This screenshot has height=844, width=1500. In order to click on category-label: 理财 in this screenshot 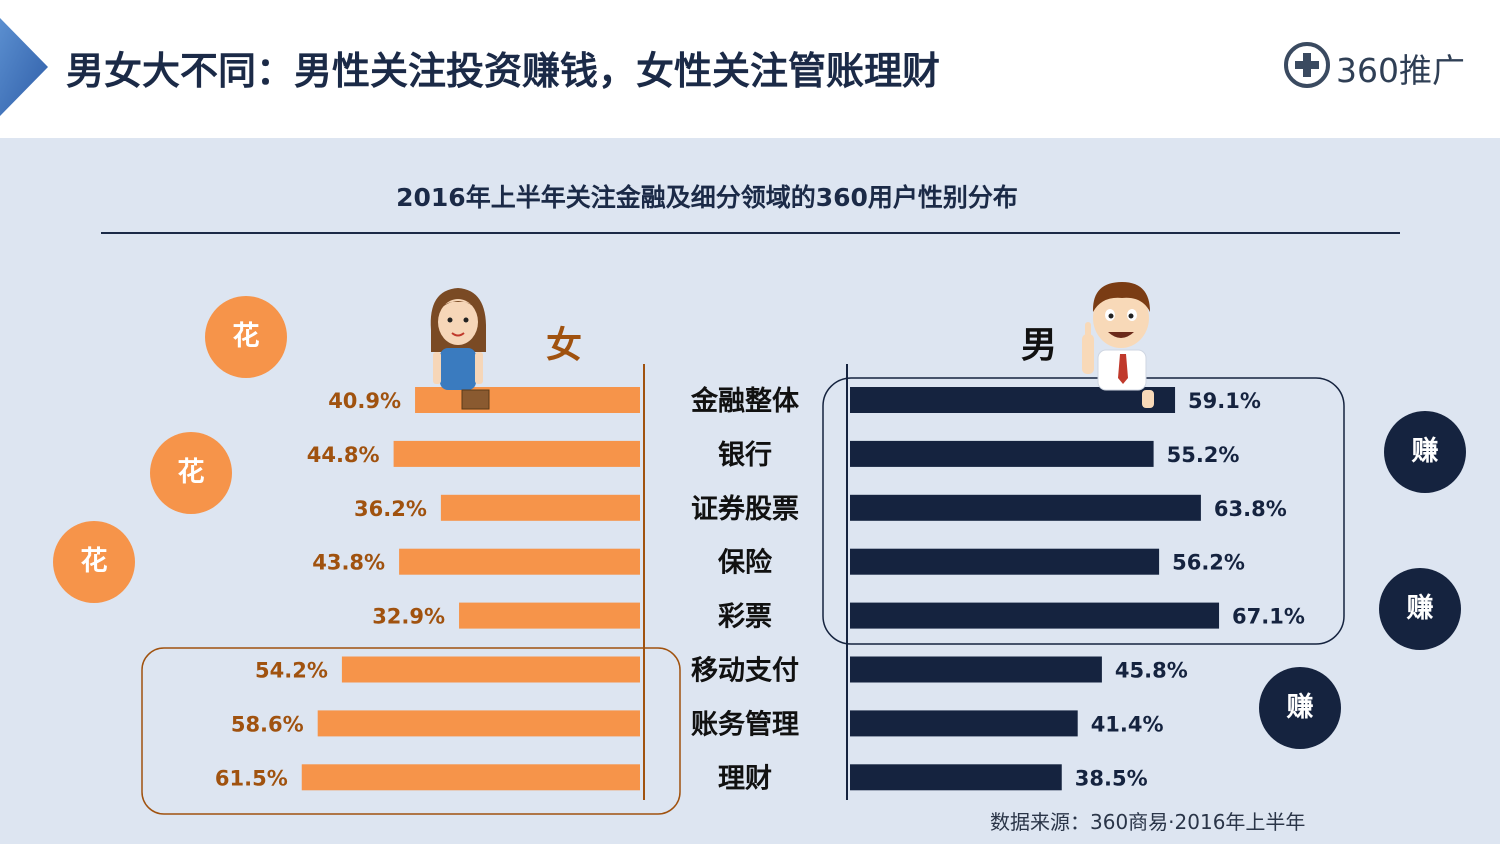, I will do `click(745, 778)`.